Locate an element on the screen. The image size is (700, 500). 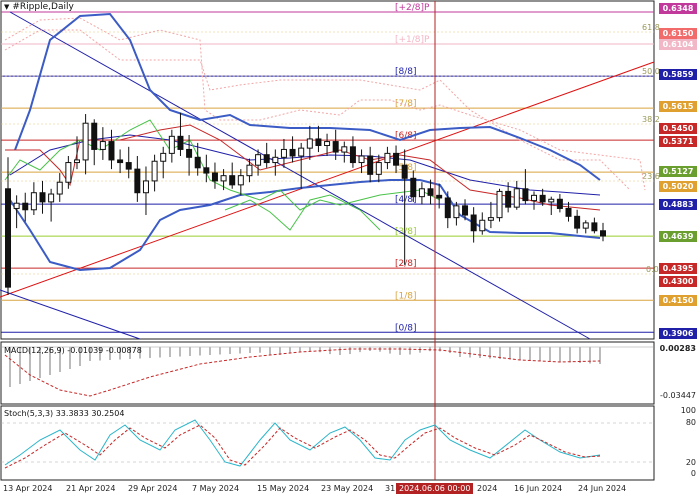
price-label: 0.5127 is located at coordinates (678, 171).